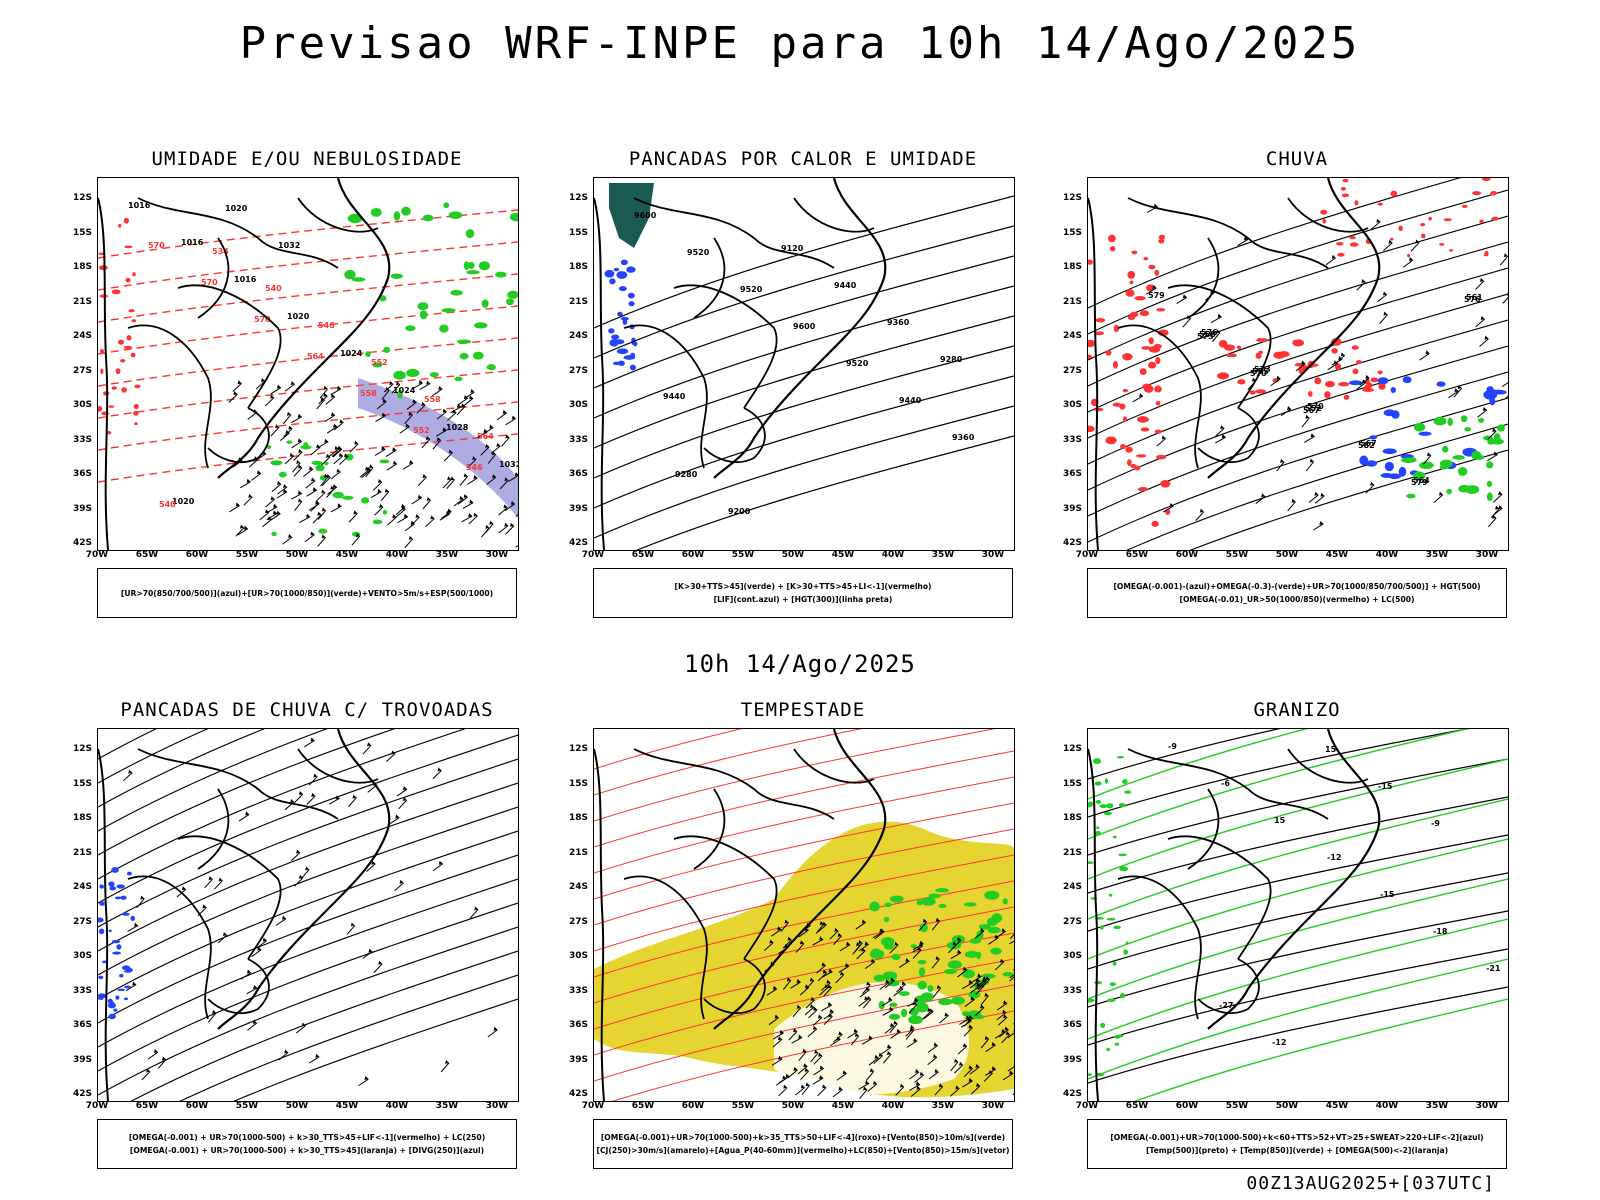 The width and height of the screenshot is (1600, 1200). What do you see at coordinates (82, 783) in the screenshot?
I see `lat-tick-label: 15S` at bounding box center [82, 783].